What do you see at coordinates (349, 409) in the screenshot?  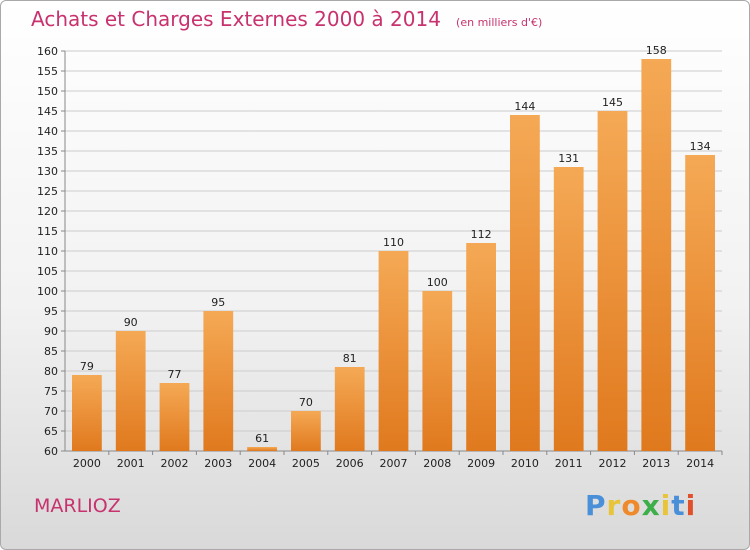 I see `bar-2006` at bounding box center [349, 409].